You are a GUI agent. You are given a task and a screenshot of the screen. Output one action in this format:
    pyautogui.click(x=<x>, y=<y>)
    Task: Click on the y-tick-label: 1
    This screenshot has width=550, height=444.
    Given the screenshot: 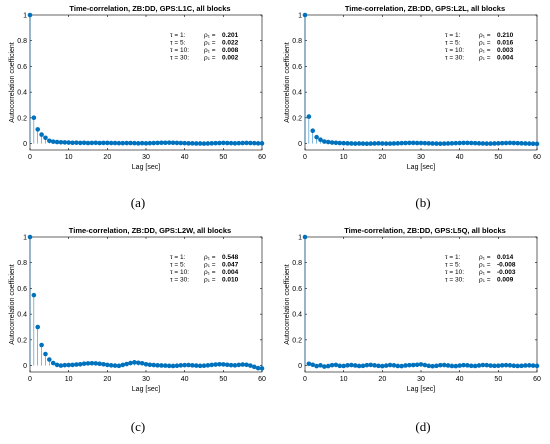 What is the action you would take?
    pyautogui.click(x=300, y=16)
    